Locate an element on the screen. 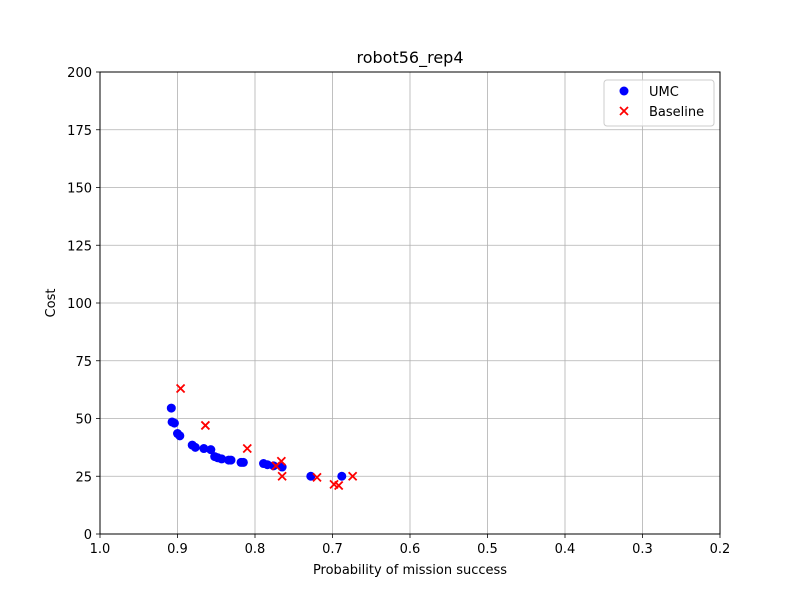 This screenshot has width=800, height=600. x-tick-label: 0.4 is located at coordinates (565, 549).